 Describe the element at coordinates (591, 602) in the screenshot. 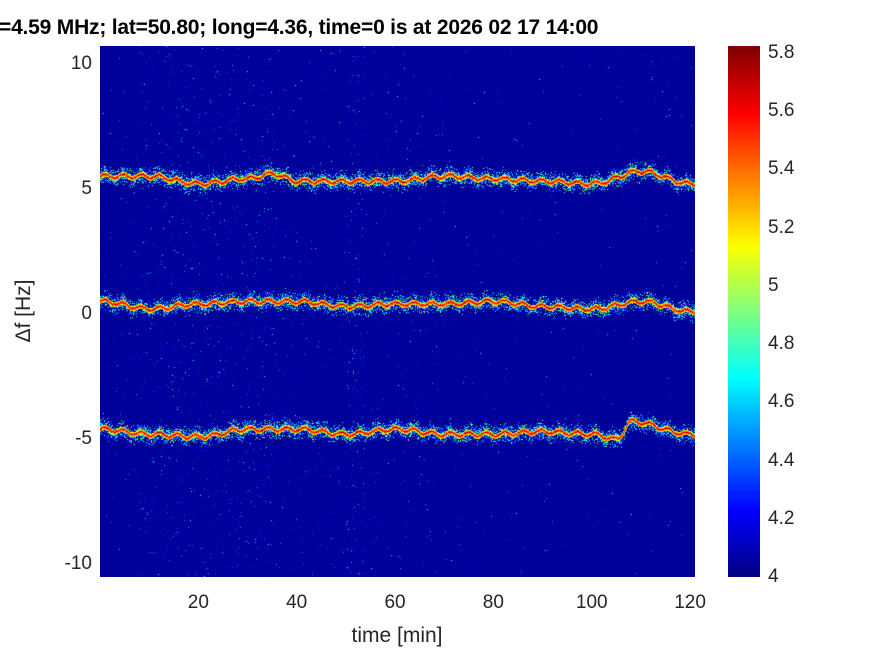

I see `x-tick-label: 100` at that location.